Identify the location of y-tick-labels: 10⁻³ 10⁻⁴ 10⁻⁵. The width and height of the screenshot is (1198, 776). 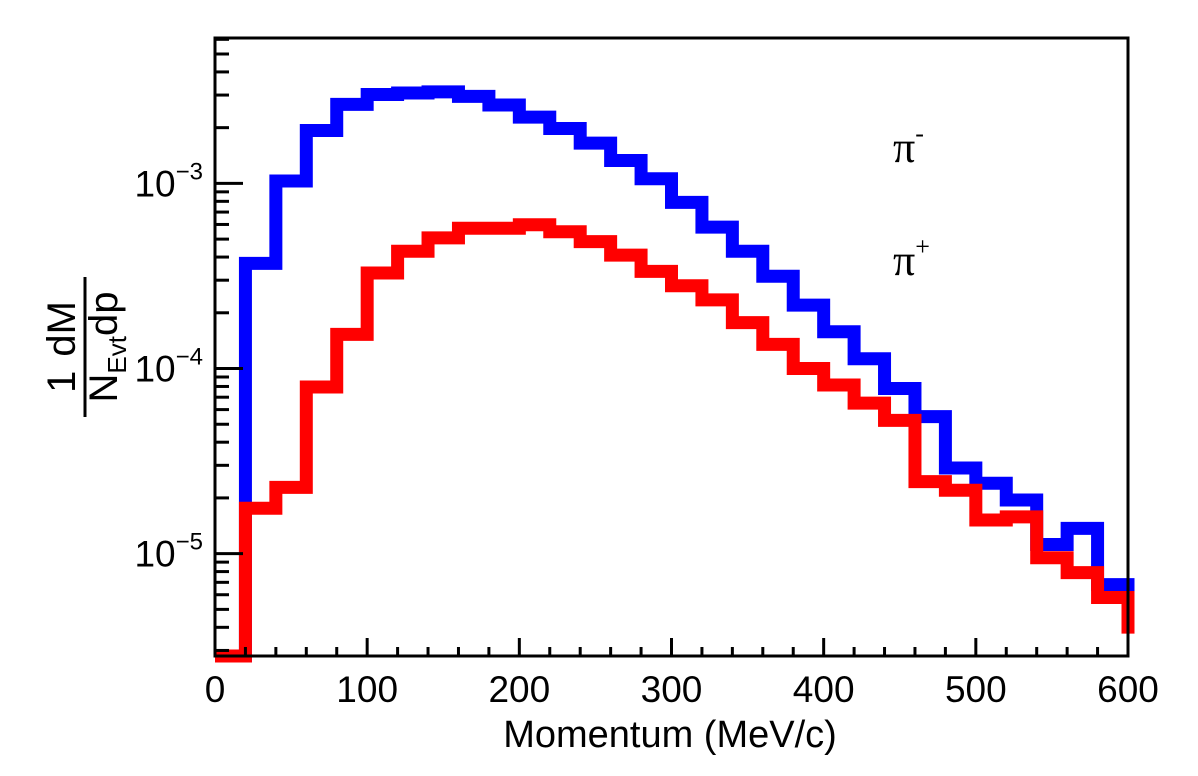
(168, 366).